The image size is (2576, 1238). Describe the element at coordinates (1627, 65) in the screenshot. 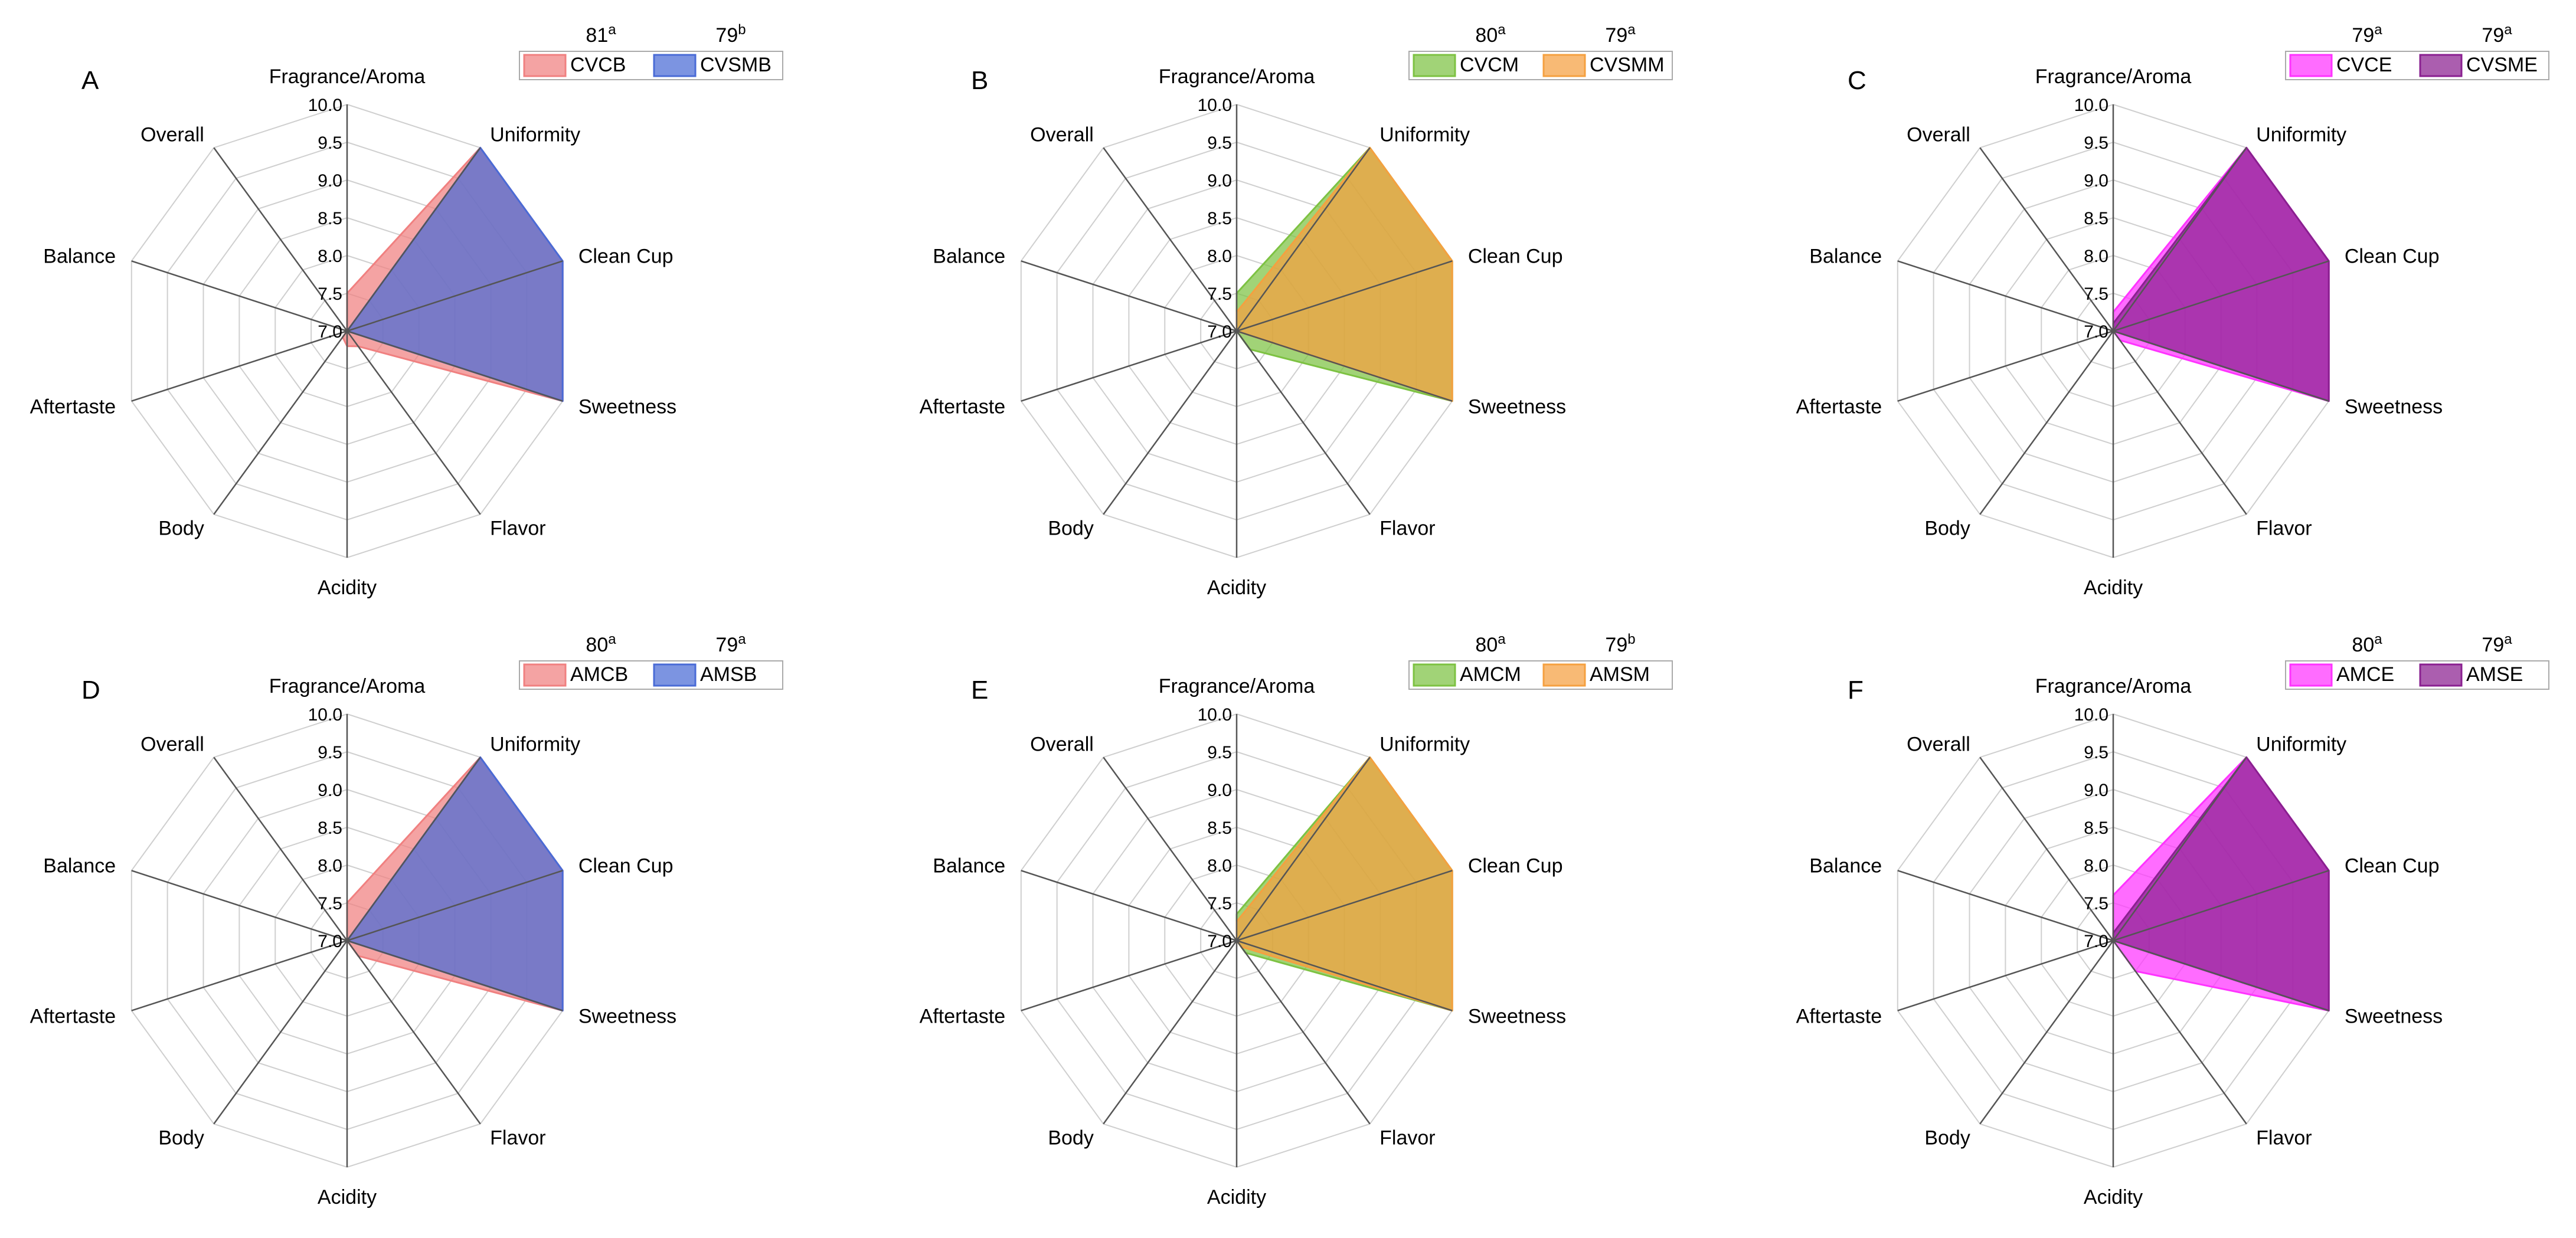

I see `legend-label-cvsmm: CVSMM` at that location.